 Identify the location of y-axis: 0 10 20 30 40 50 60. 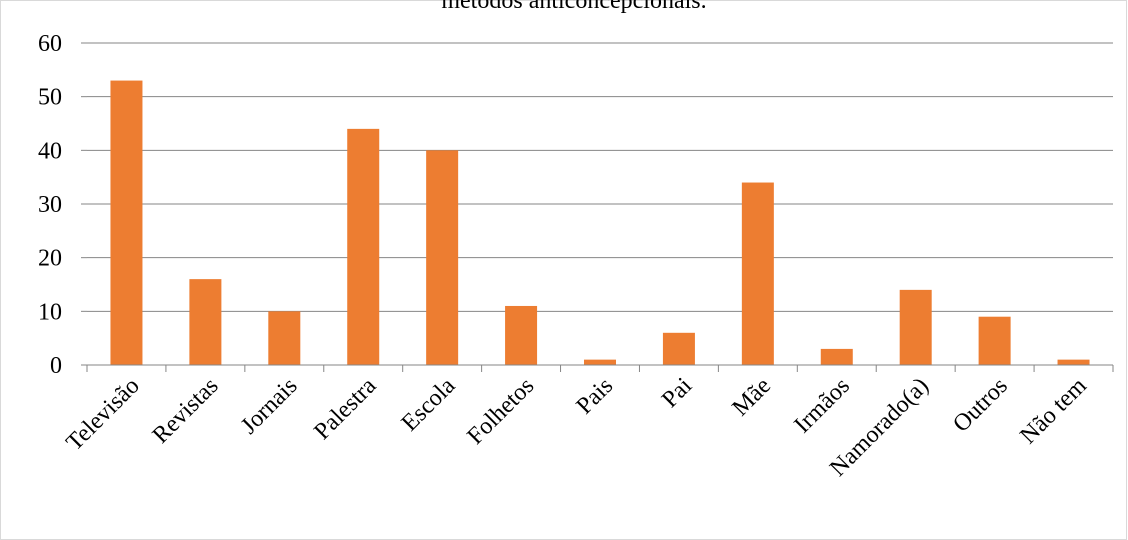
(62, 205).